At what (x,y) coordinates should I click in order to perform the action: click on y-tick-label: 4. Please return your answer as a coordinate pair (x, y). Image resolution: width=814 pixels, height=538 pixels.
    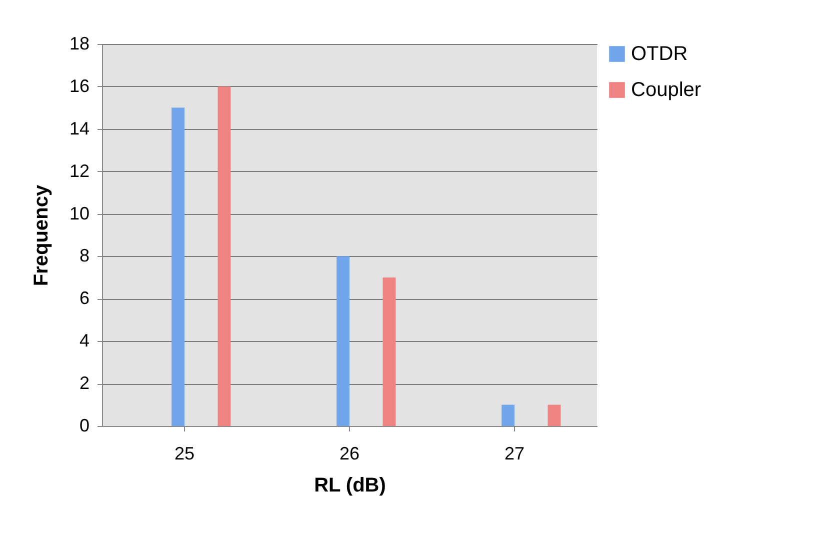
    Looking at the image, I should click on (84, 340).